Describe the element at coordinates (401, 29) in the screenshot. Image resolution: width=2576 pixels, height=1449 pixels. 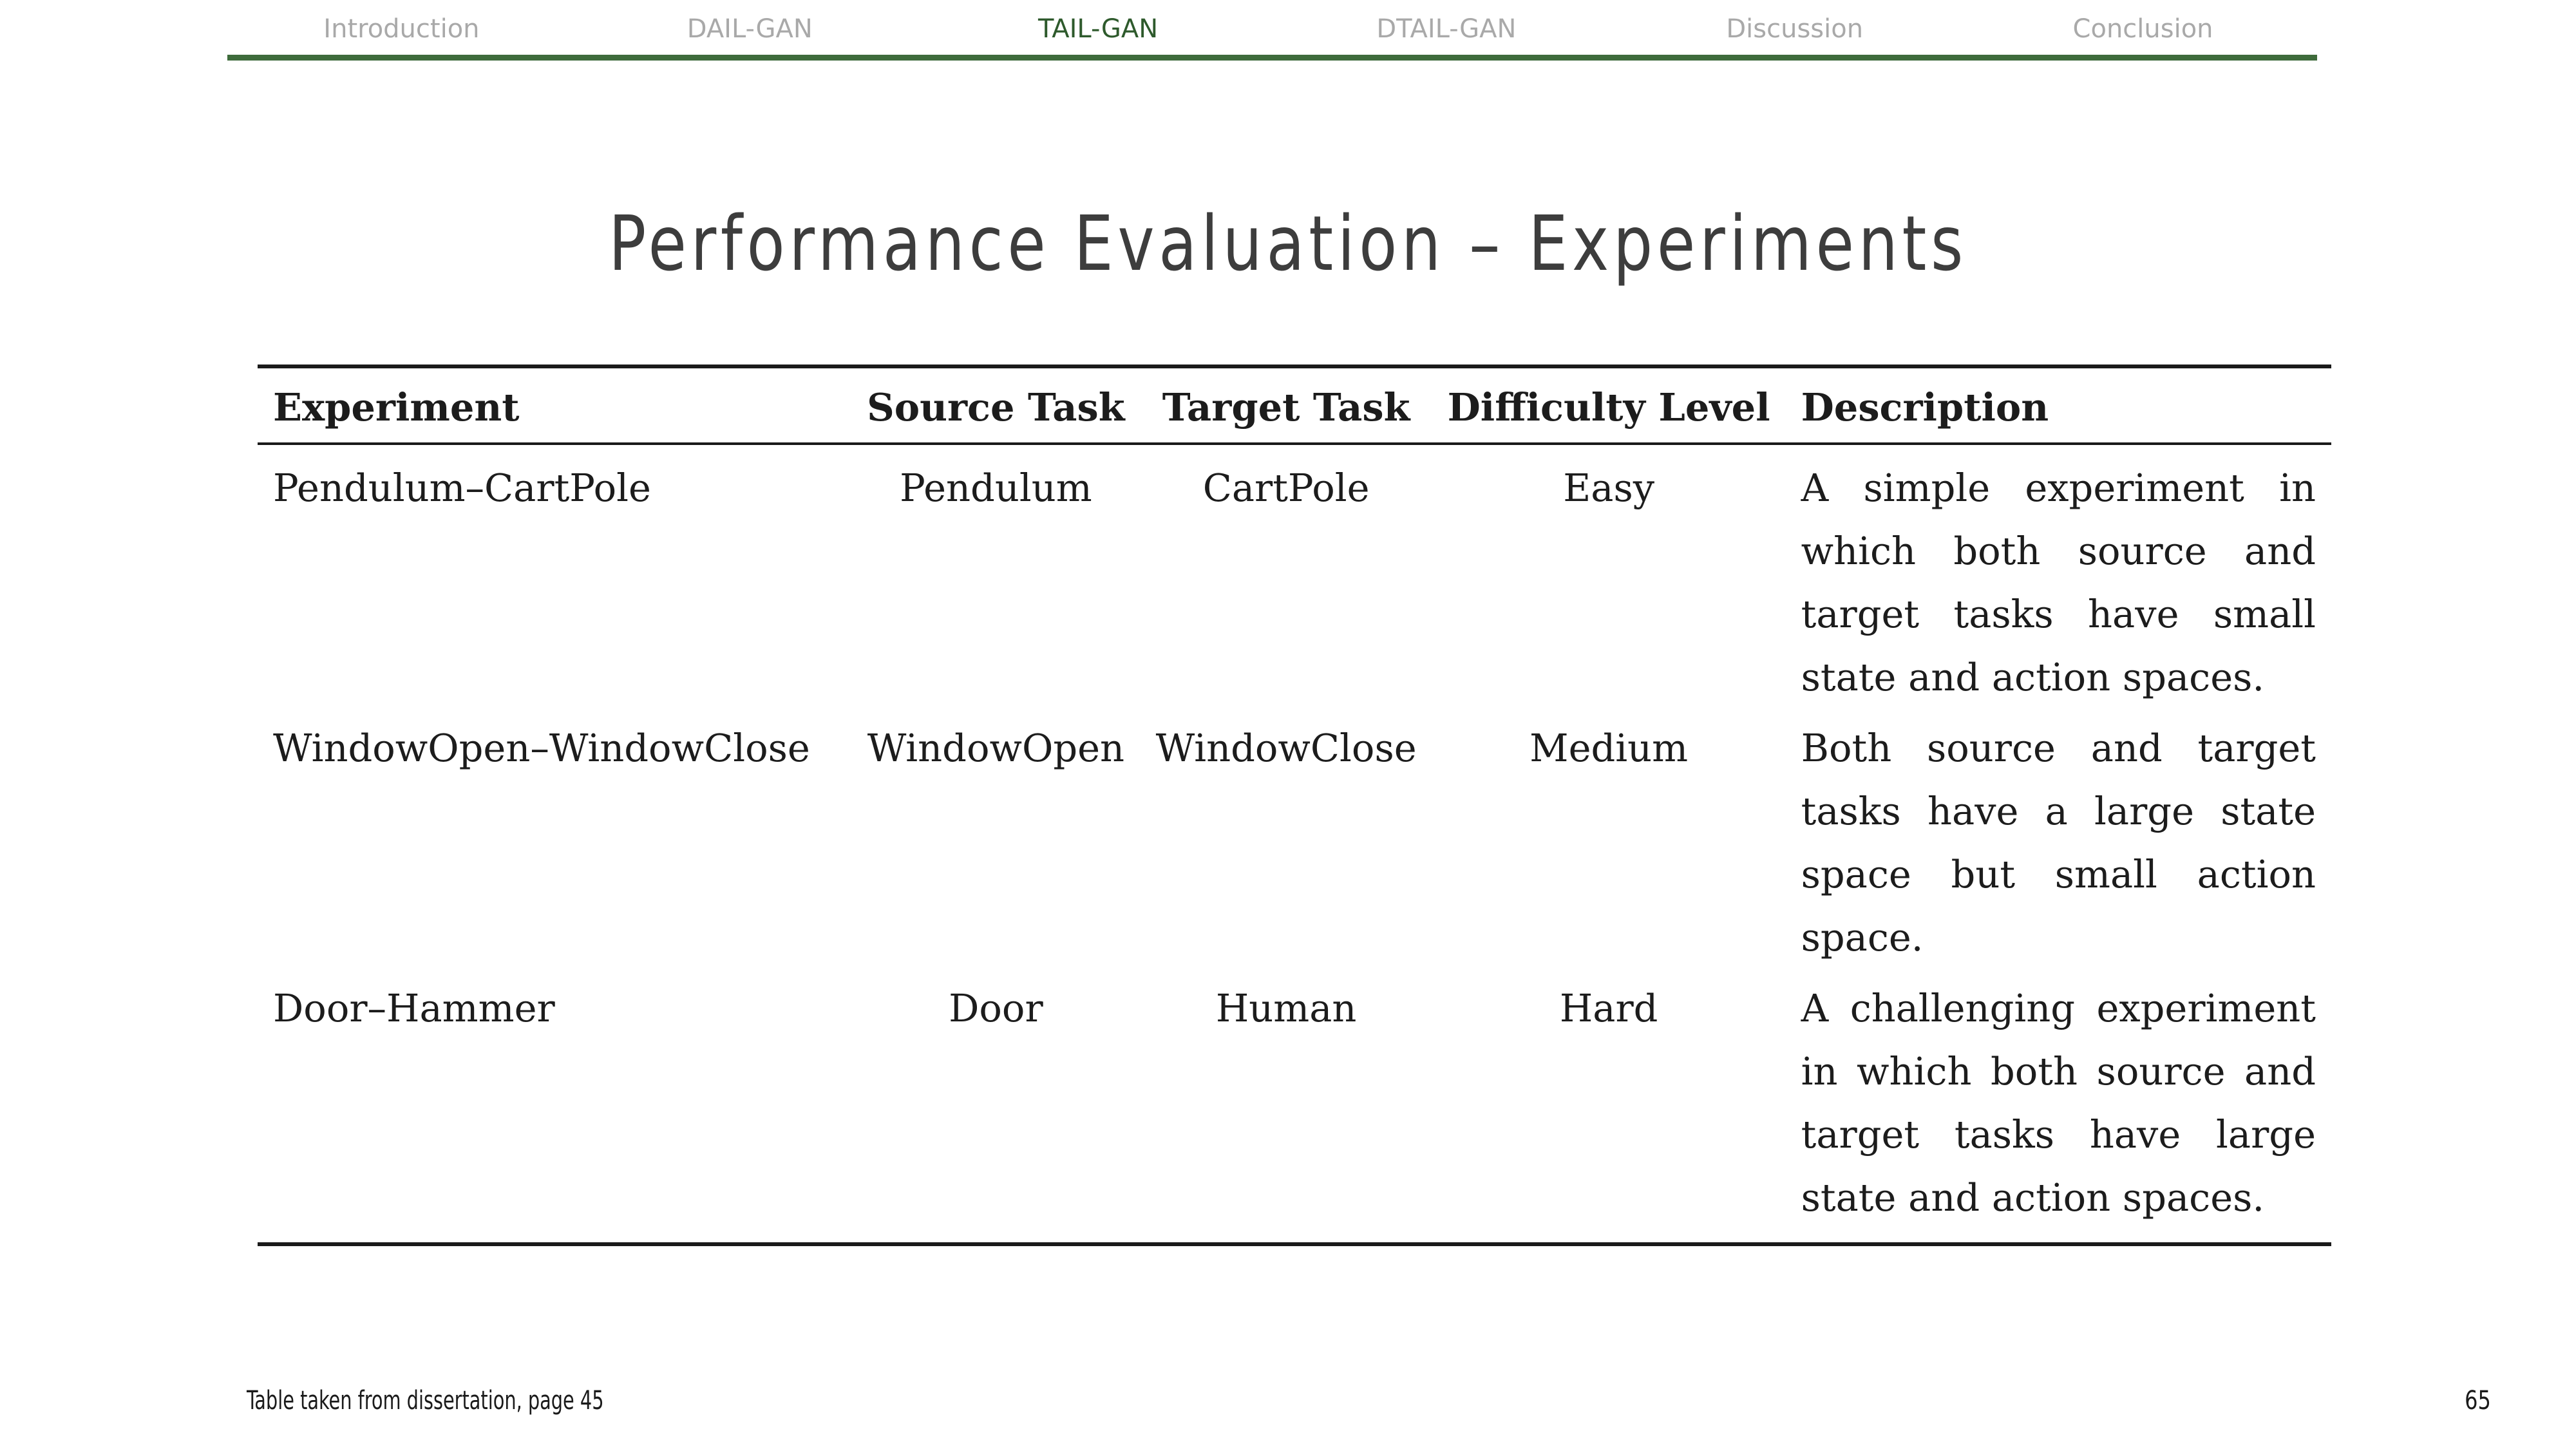
I see `tab-introduction: Introduction` at that location.